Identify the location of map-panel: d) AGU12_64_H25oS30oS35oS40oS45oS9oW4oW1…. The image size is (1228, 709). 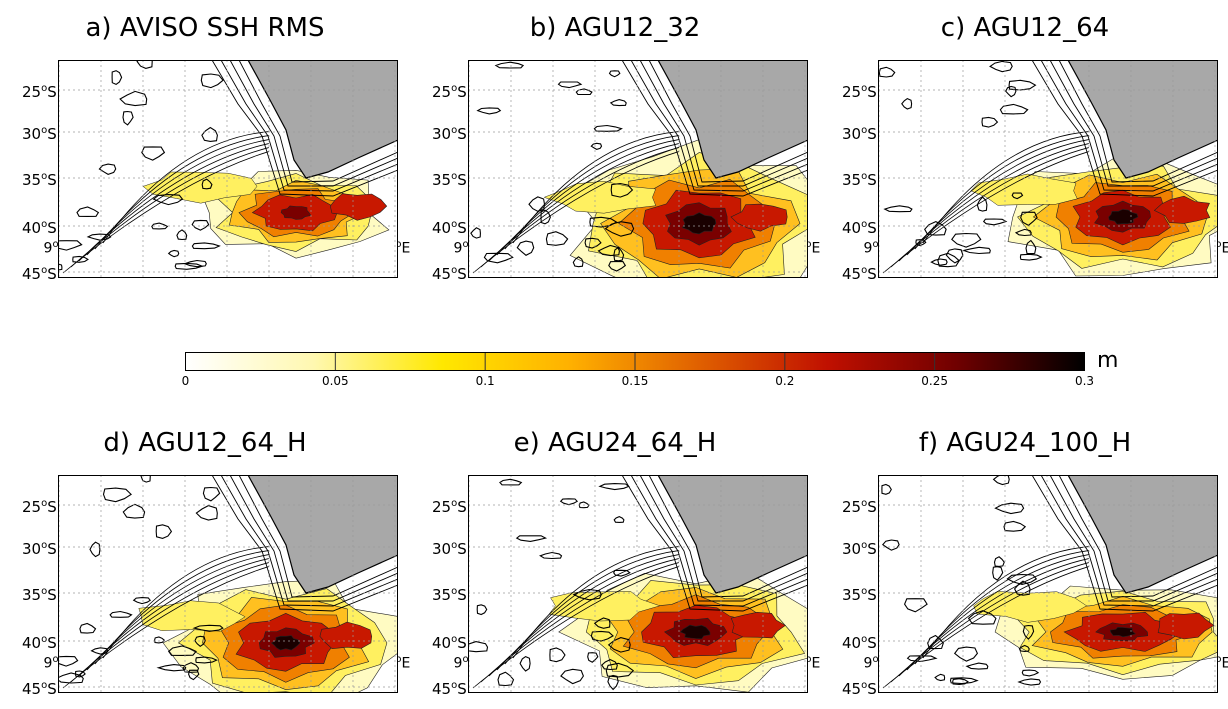
(205, 562).